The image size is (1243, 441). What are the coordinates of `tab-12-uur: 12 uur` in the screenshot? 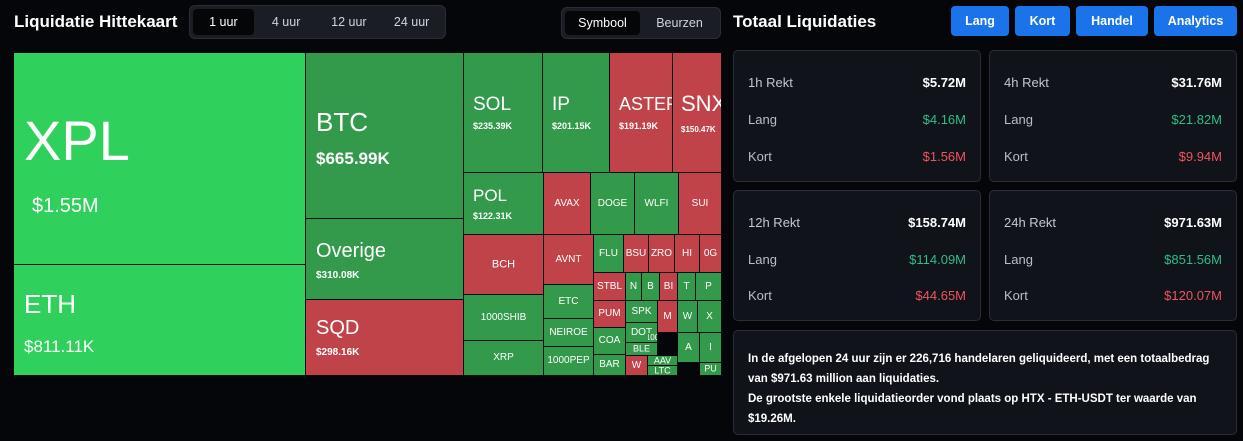 It's located at (349, 22).